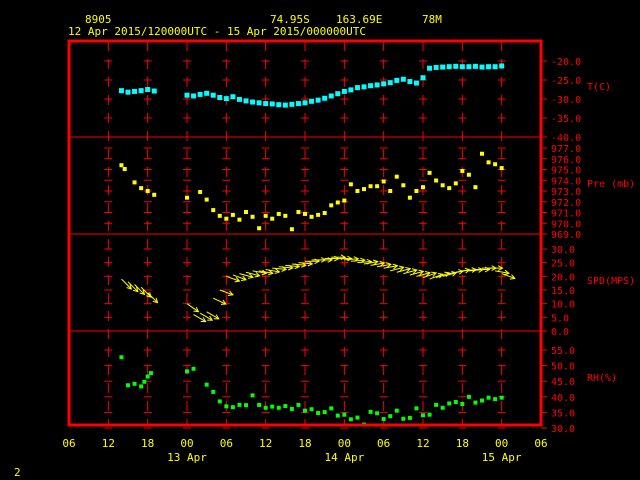  What do you see at coordinates (566, 181) in the screenshot?
I see `y-tick-label: 974.0` at bounding box center [566, 181].